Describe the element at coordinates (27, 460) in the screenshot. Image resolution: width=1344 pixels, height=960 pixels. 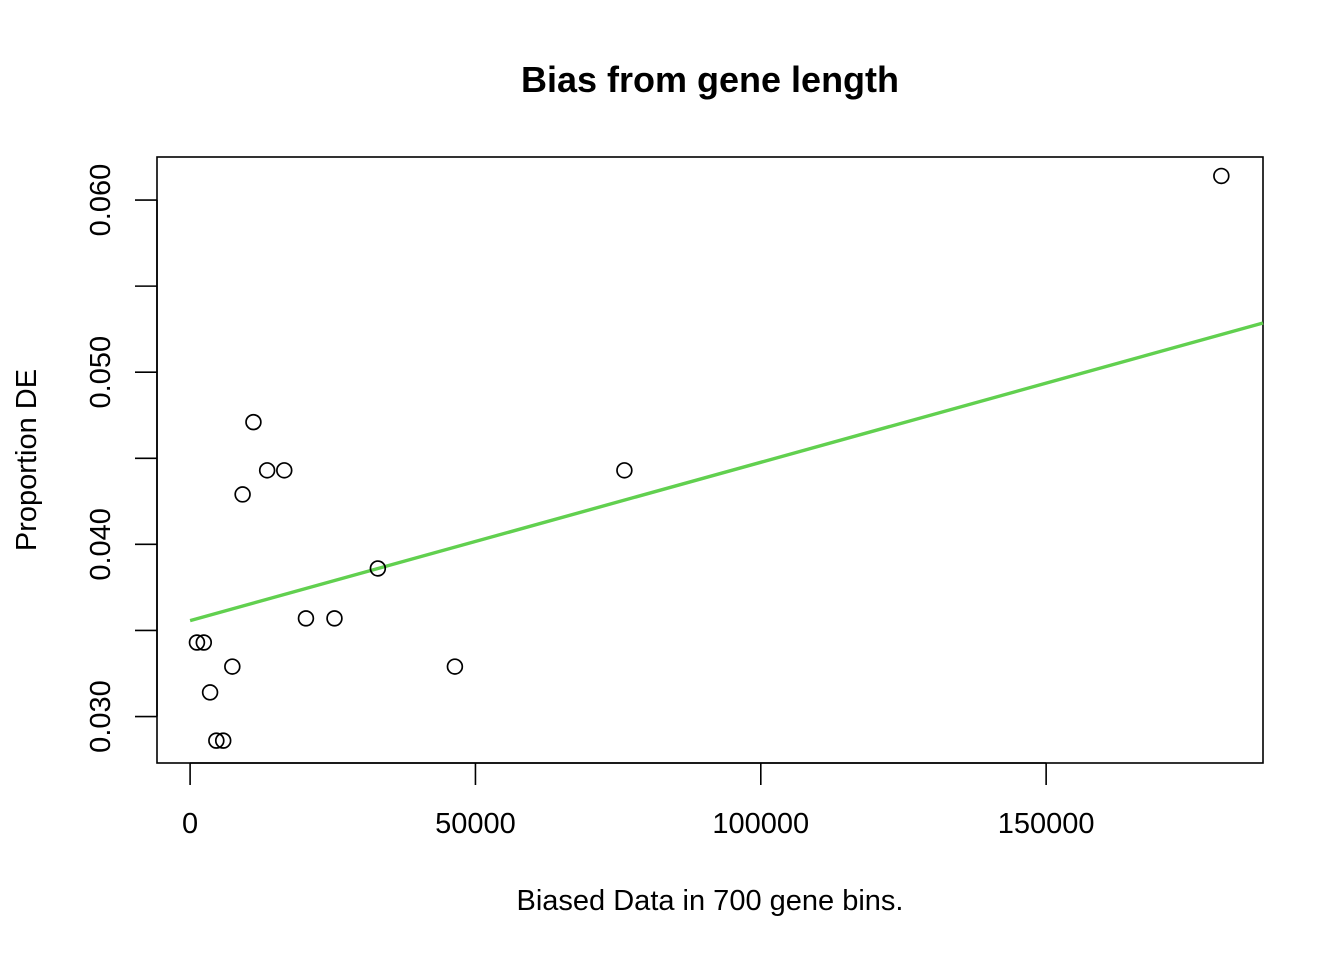
I see `y-axis-label: Proportion DE` at that location.